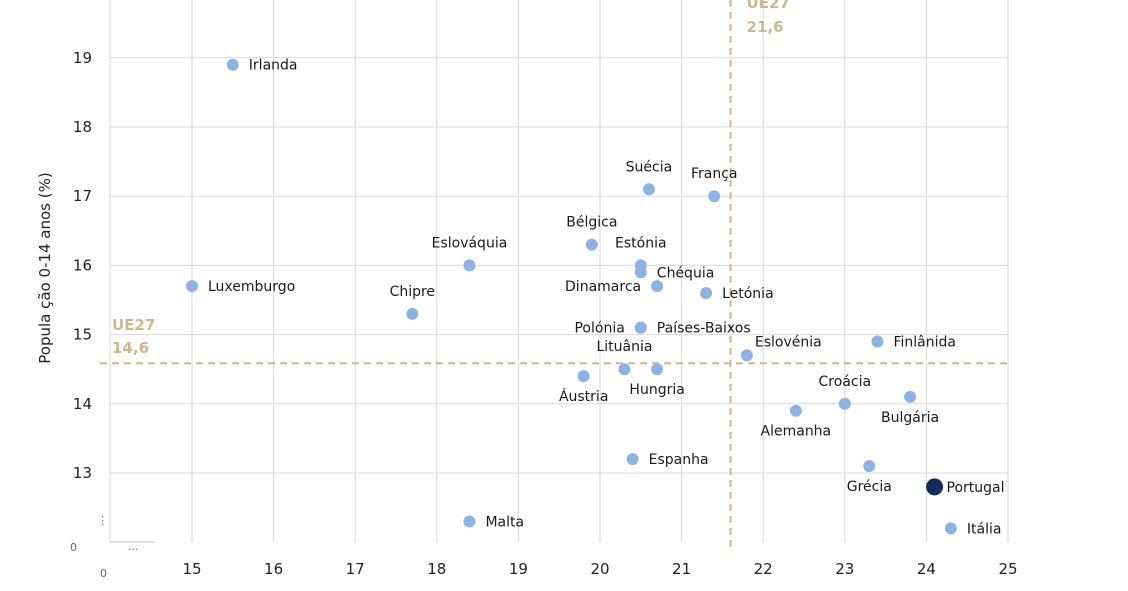 This screenshot has height=591, width=1128. What do you see at coordinates (583, 396) in the screenshot?
I see `point-label-austria: Áustria` at bounding box center [583, 396].